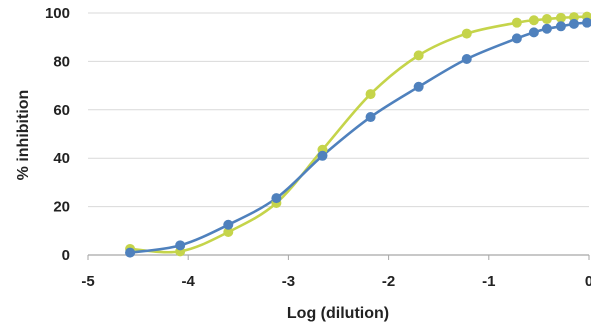 The width and height of the screenshot is (591, 325). Describe the element at coordinates (488, 281) in the screenshot. I see `x-tick-label: -1` at that location.